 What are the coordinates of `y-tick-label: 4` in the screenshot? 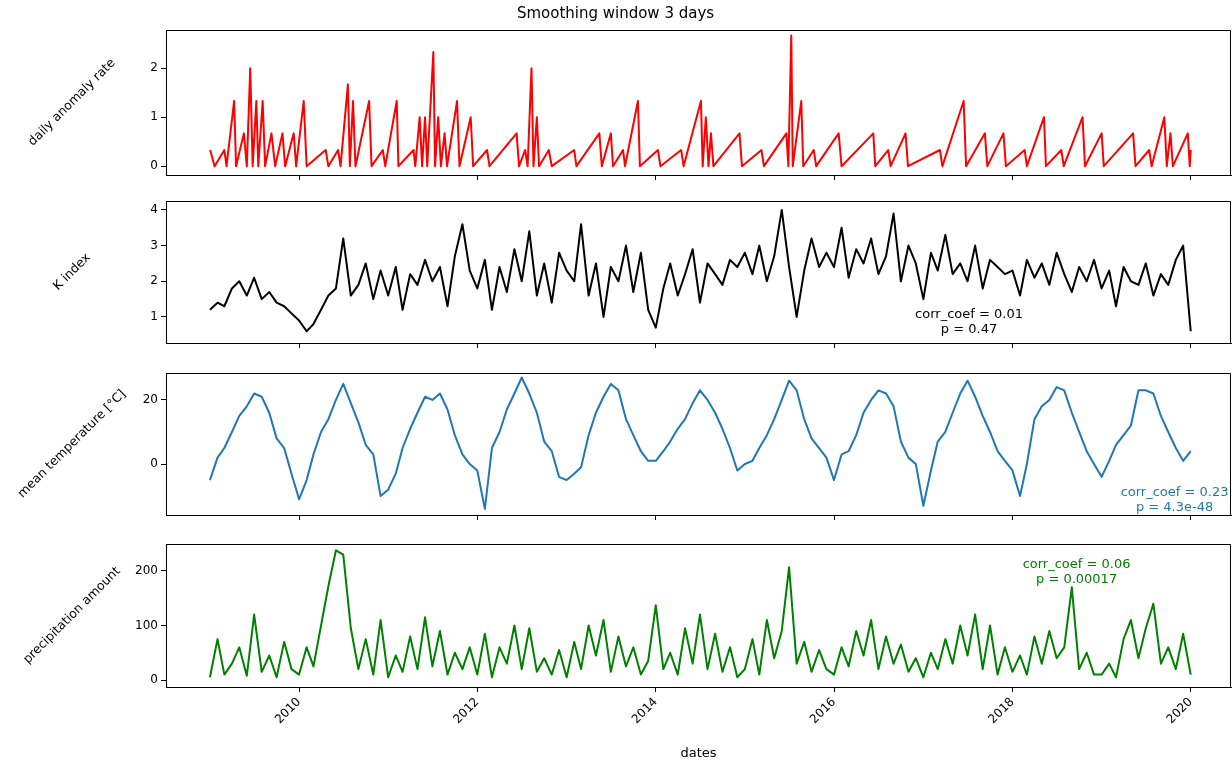 It's located at (154, 209).